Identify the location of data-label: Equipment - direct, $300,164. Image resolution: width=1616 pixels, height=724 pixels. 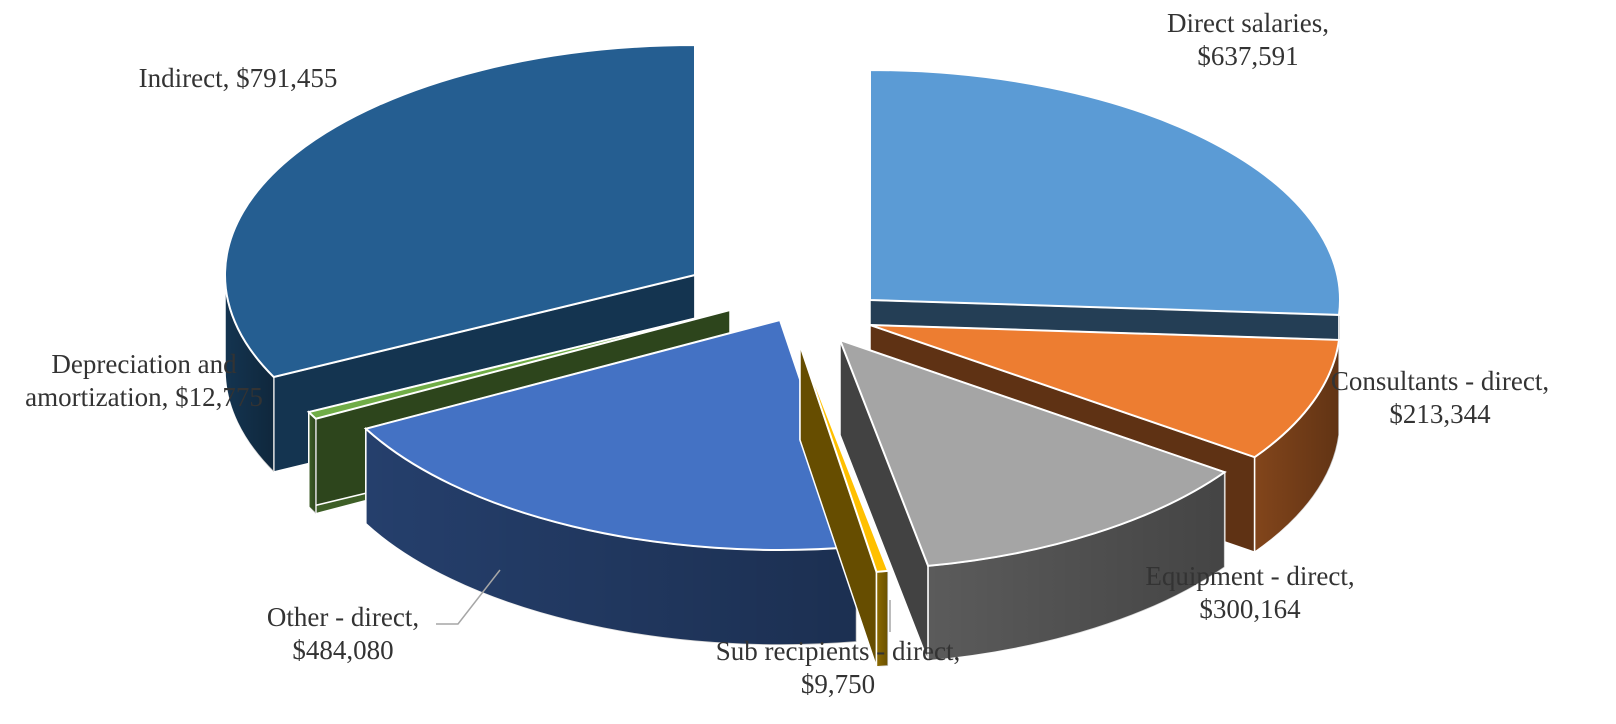
(1249, 592).